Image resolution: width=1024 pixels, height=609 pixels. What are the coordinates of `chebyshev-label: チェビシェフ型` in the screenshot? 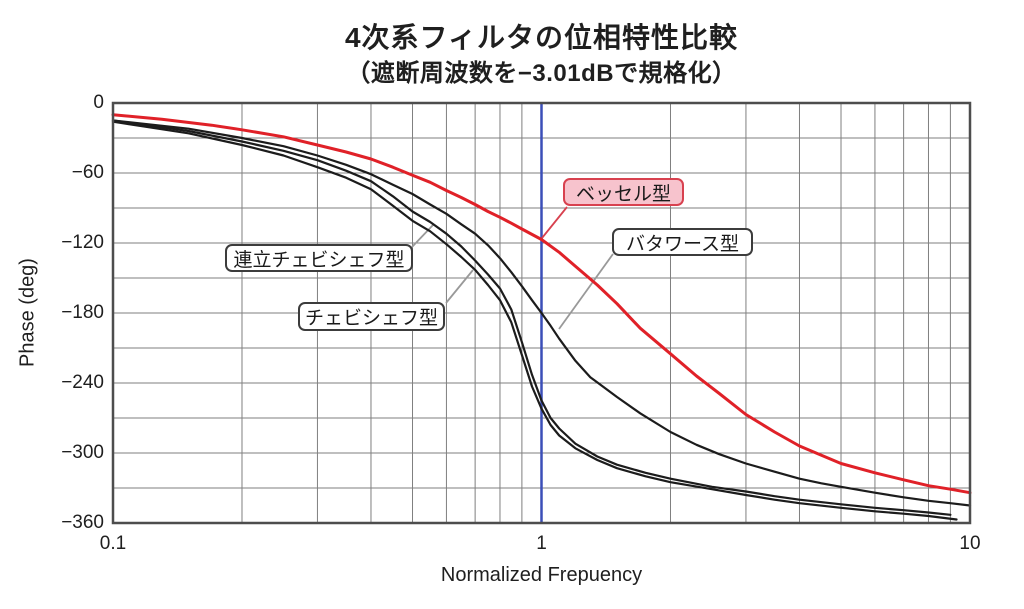 It's located at (371, 316).